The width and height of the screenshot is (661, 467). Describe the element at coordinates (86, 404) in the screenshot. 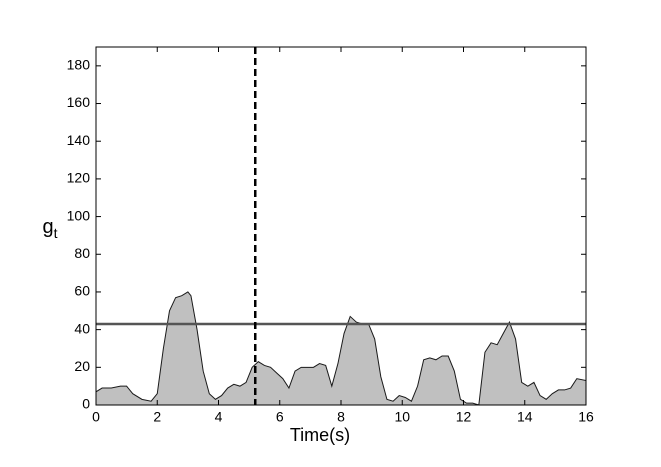

I see `y-tick-label: 0` at that location.